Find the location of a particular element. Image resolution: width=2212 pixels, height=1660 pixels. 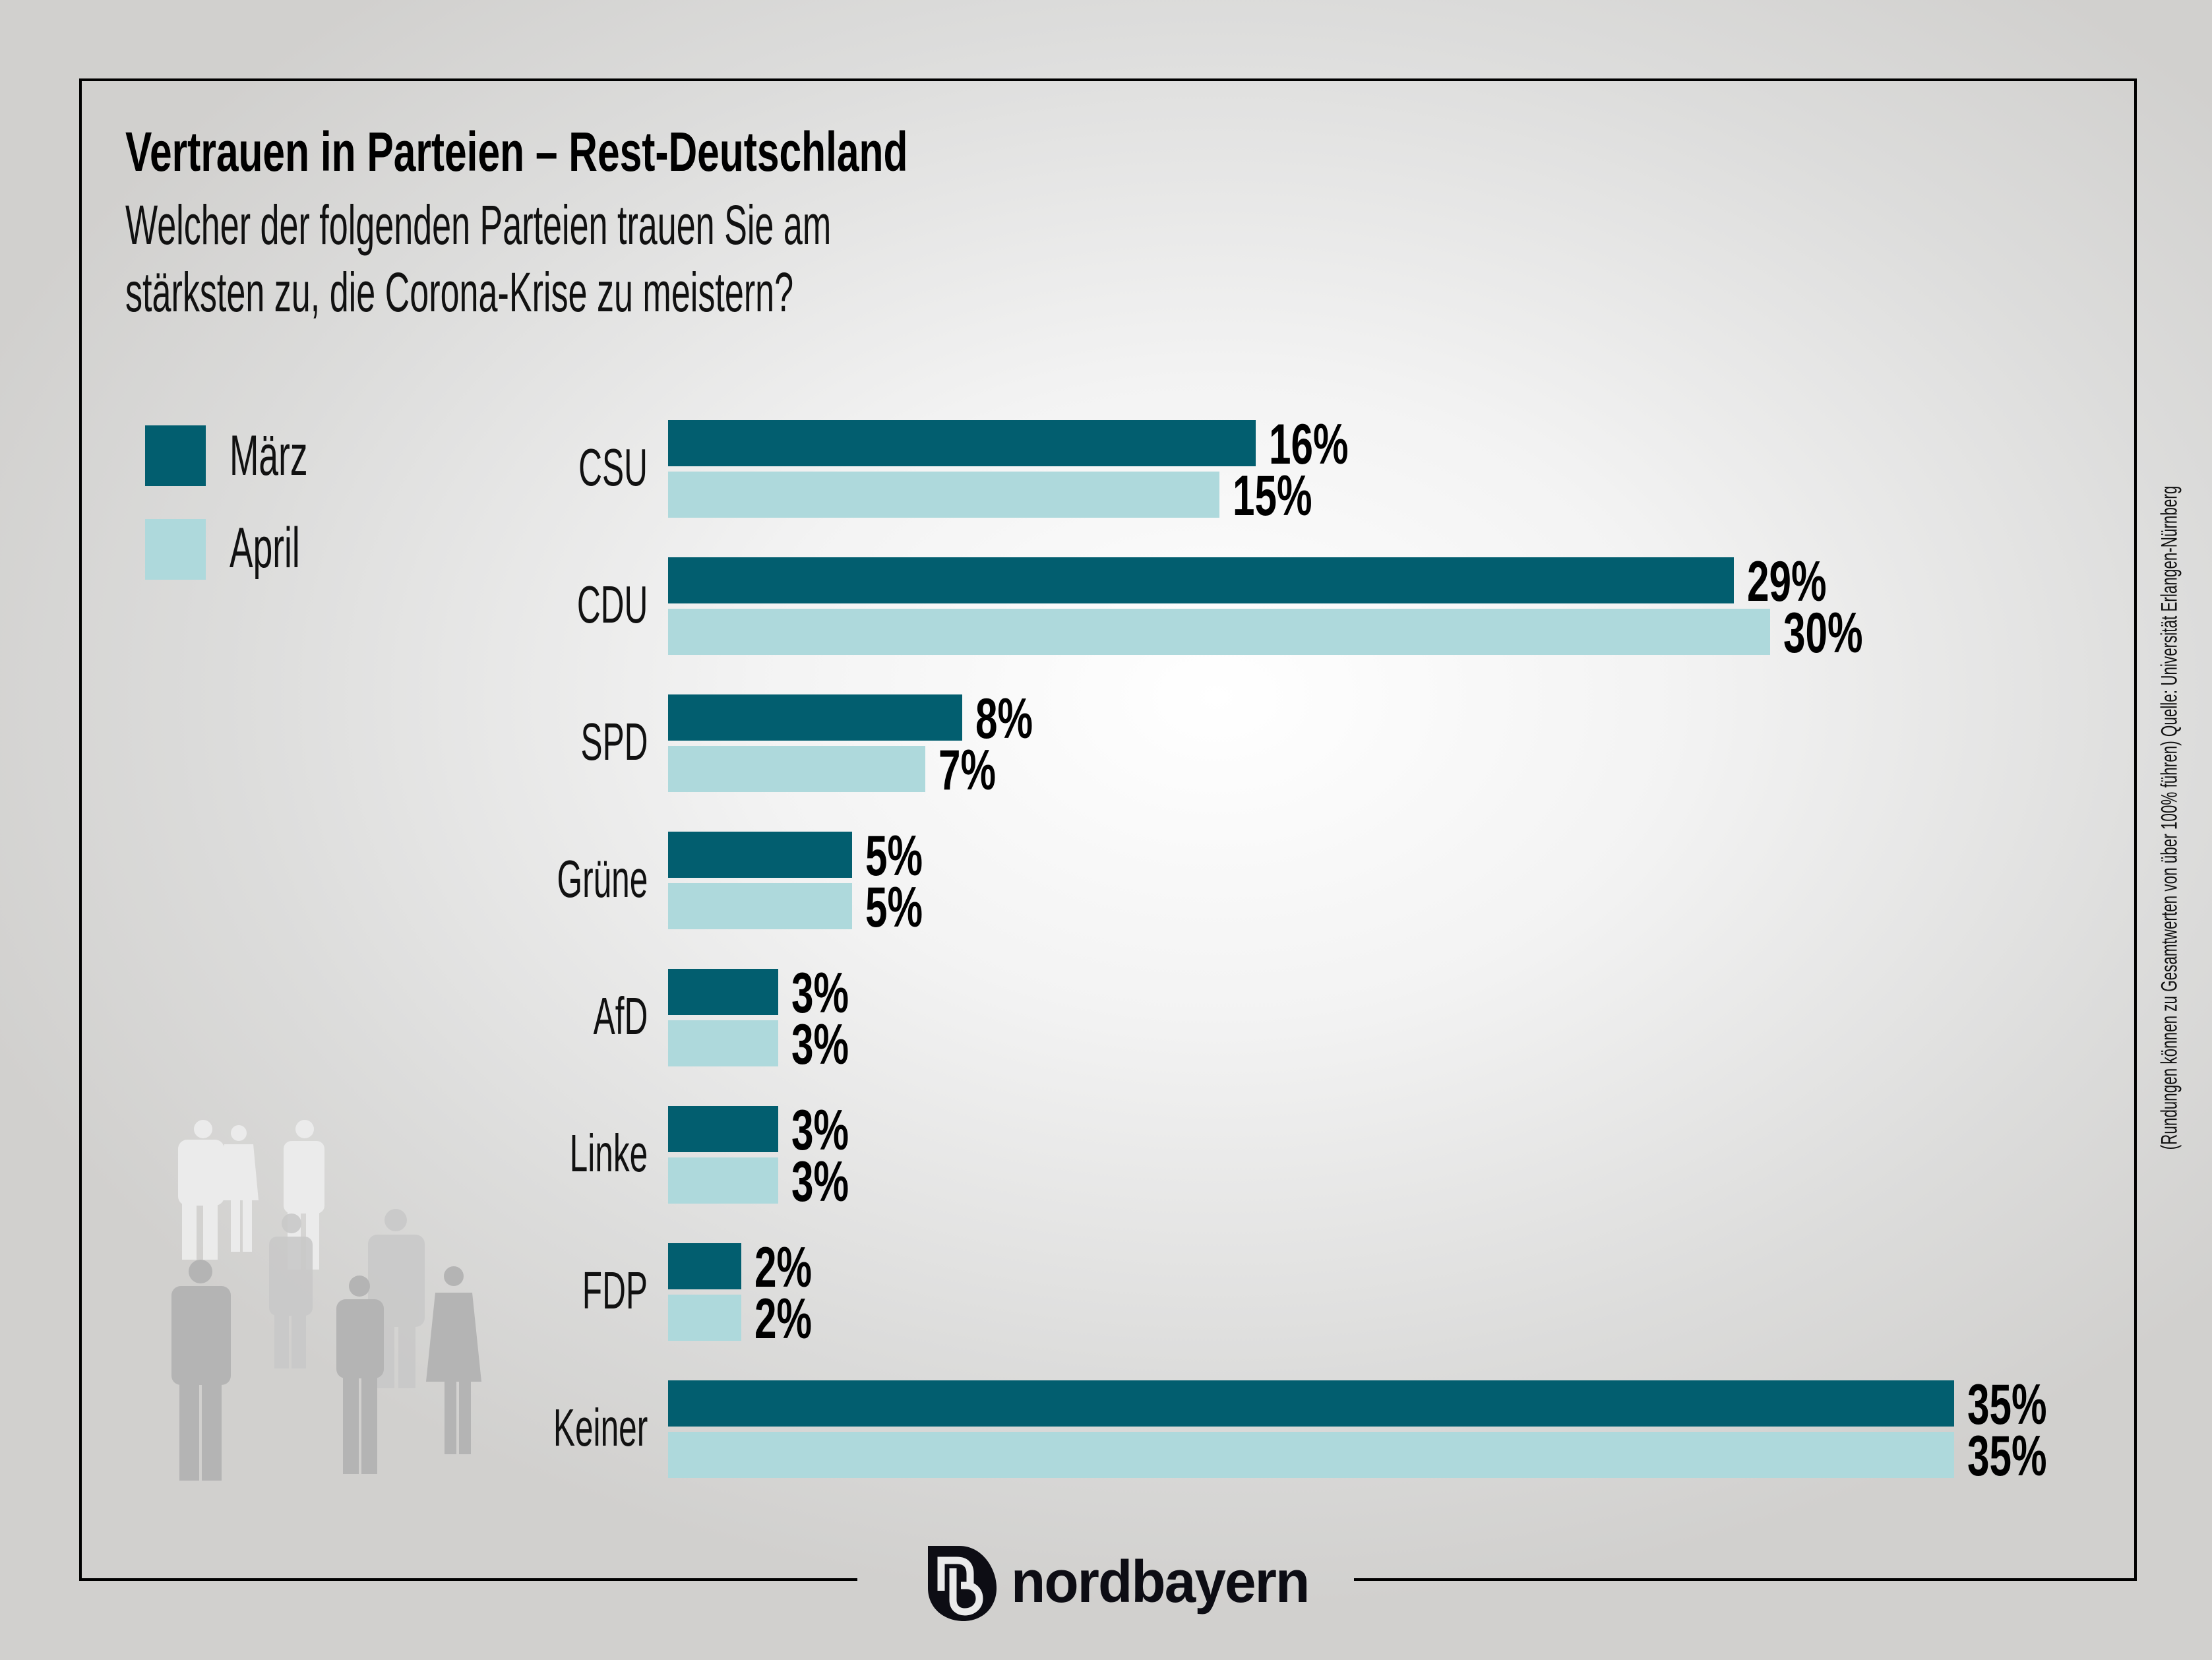

people-silhouettes-illustration is located at coordinates (326, 1300).